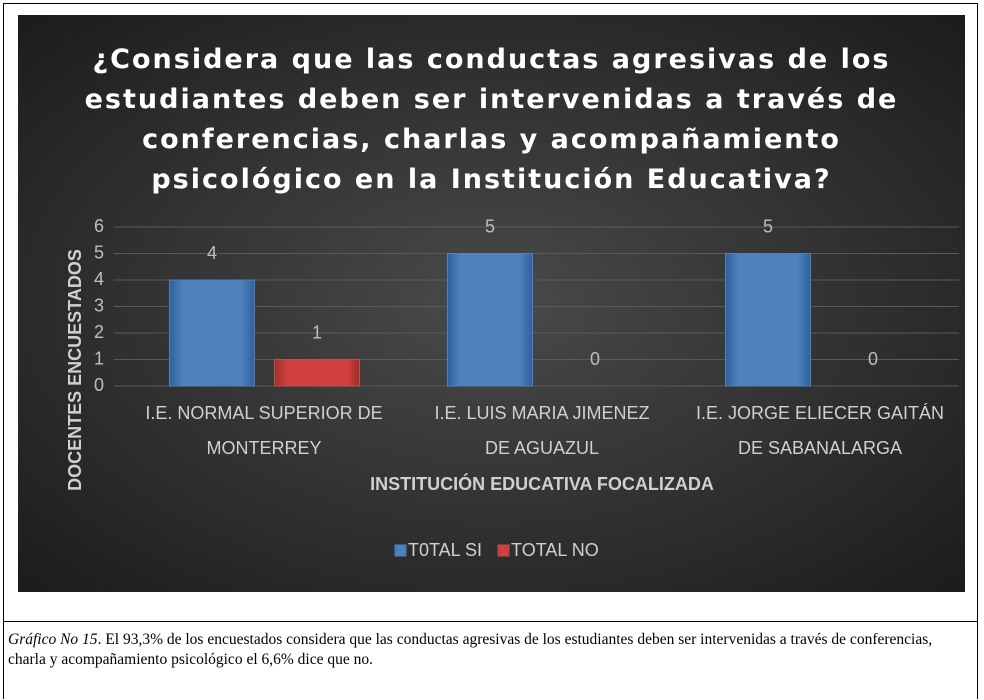 The image size is (984, 700). What do you see at coordinates (542, 484) in the screenshot?
I see `x-axis-title: INSTITUCIÓN EDUCATIVA FOCALIZADA` at bounding box center [542, 484].